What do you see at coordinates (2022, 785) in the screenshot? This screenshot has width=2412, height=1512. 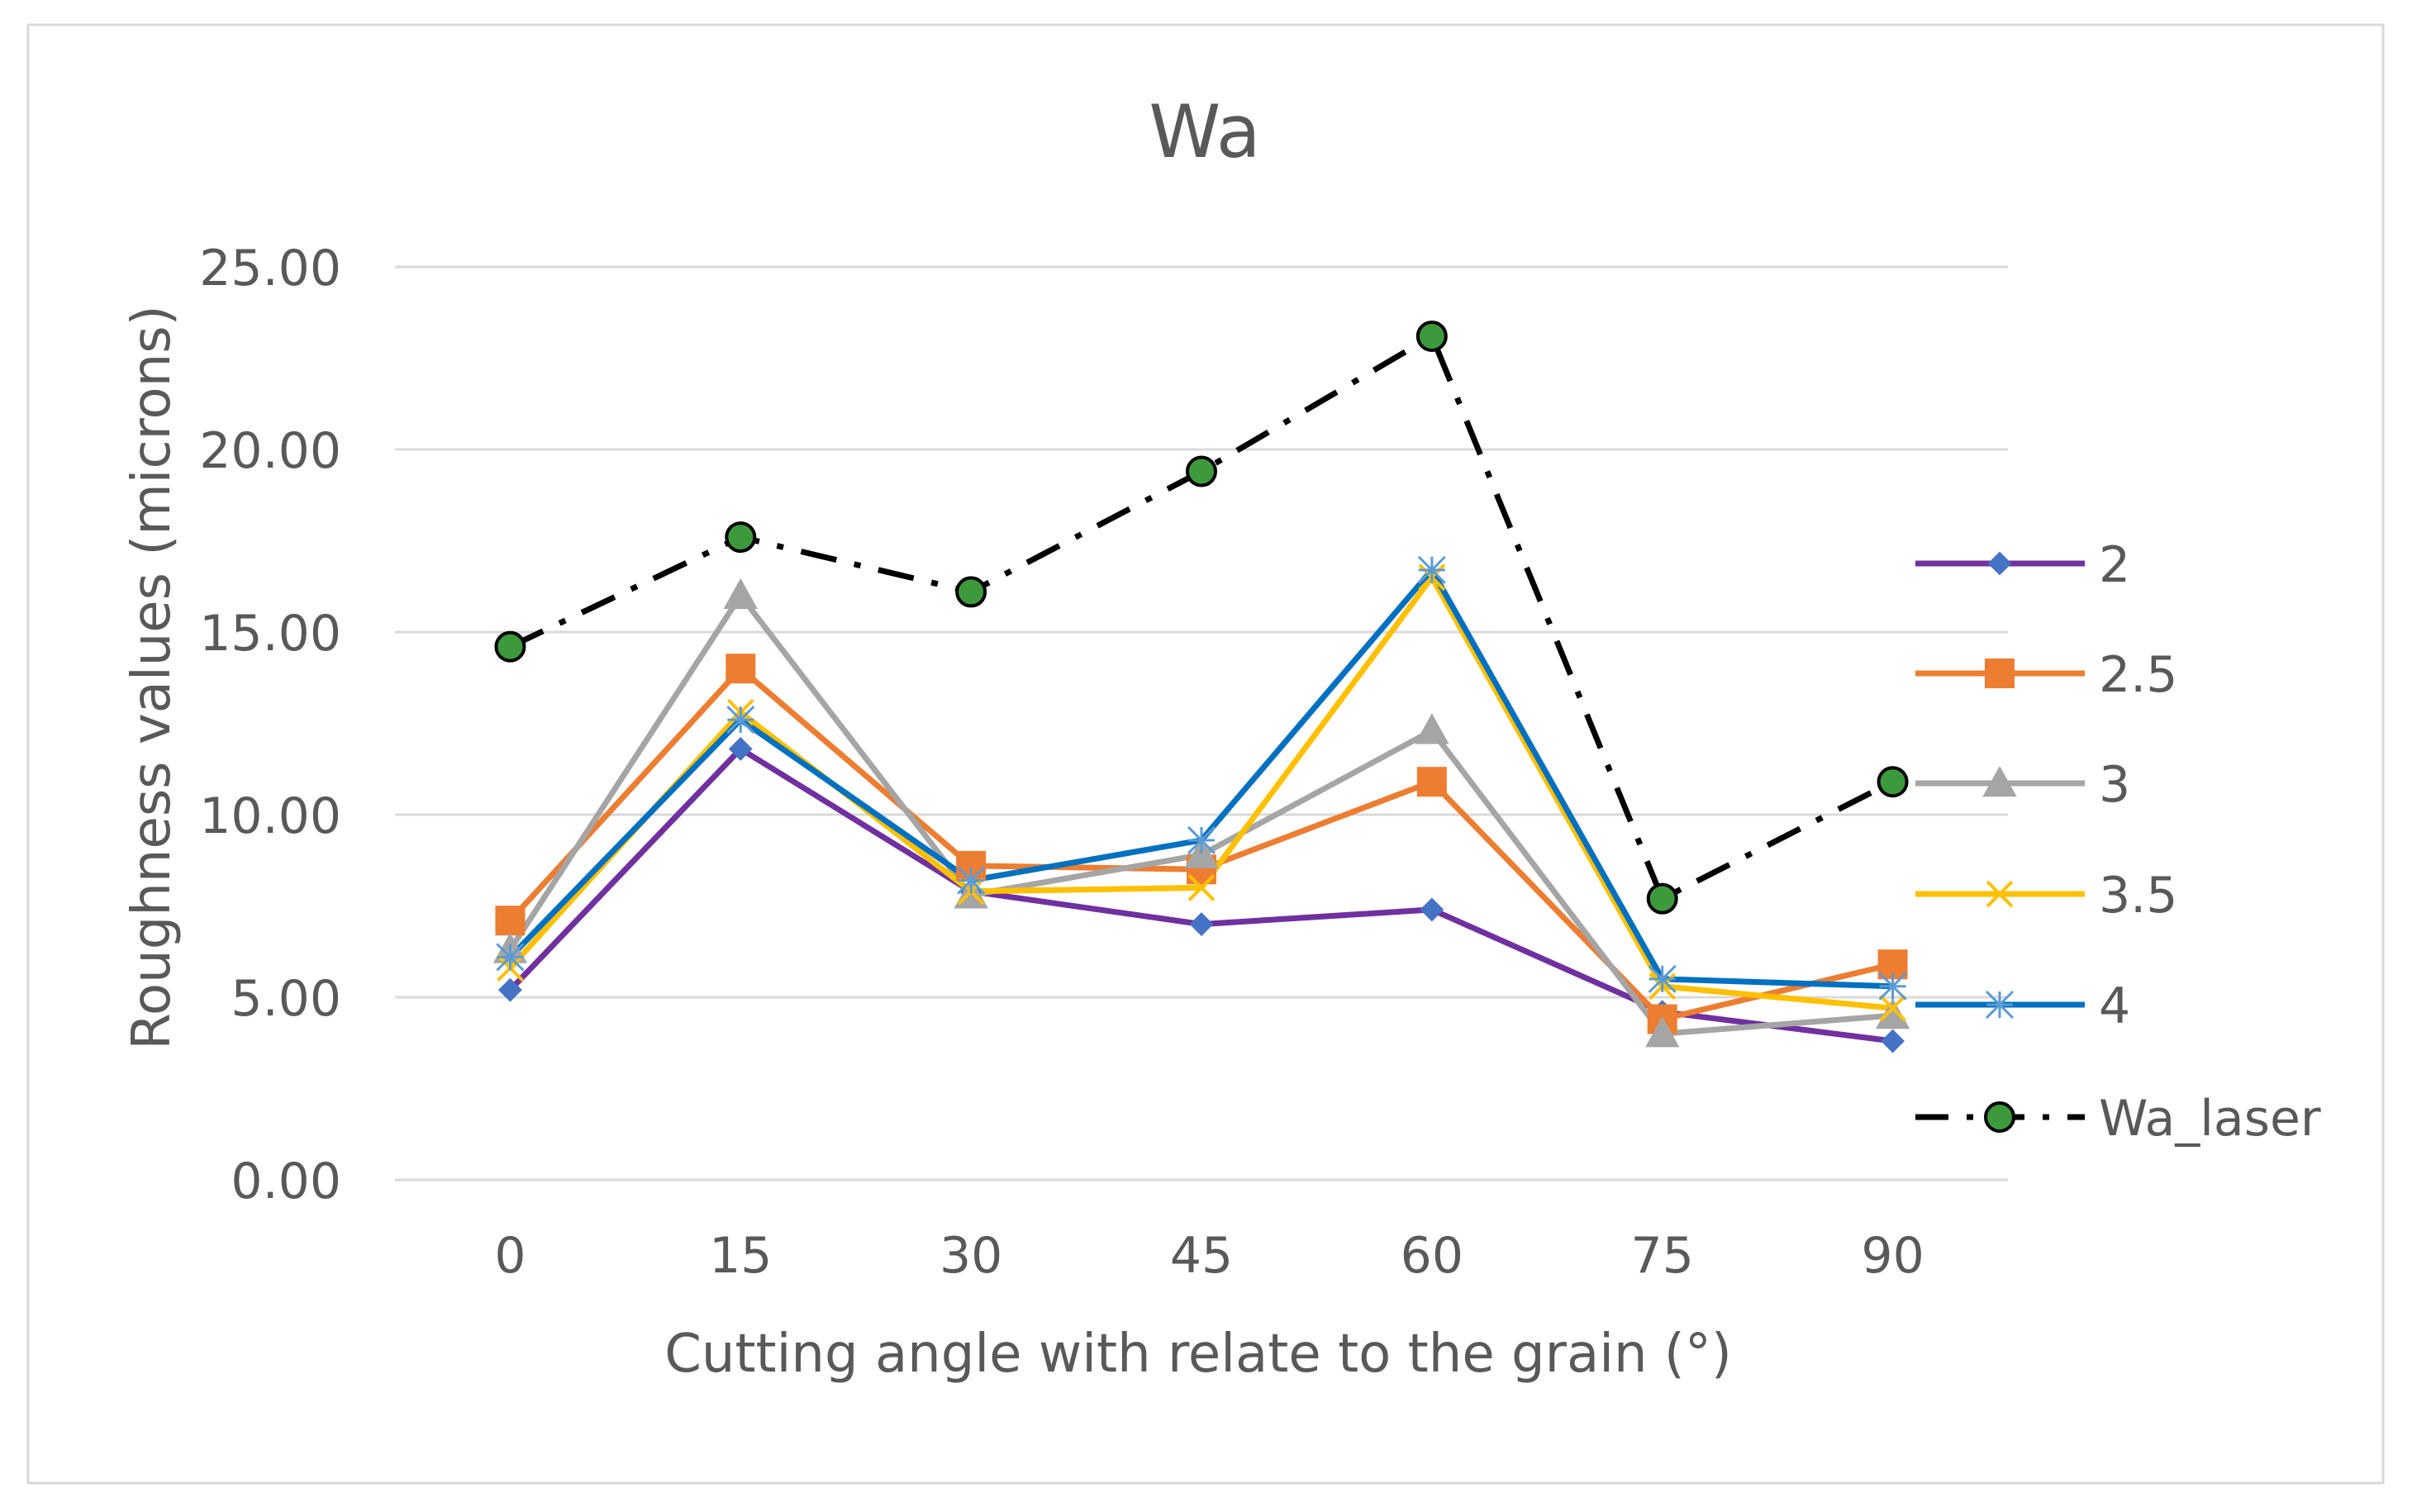 I see `legend-entry: 3` at bounding box center [2022, 785].